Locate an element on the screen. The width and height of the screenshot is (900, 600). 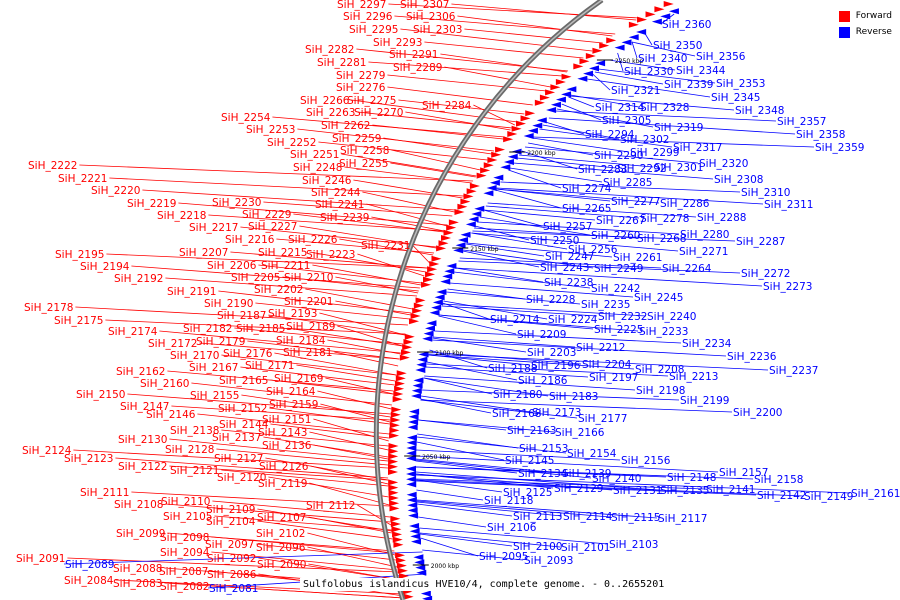
reverse-gene-label: SiH_2330 is located at coordinates (648, 72).